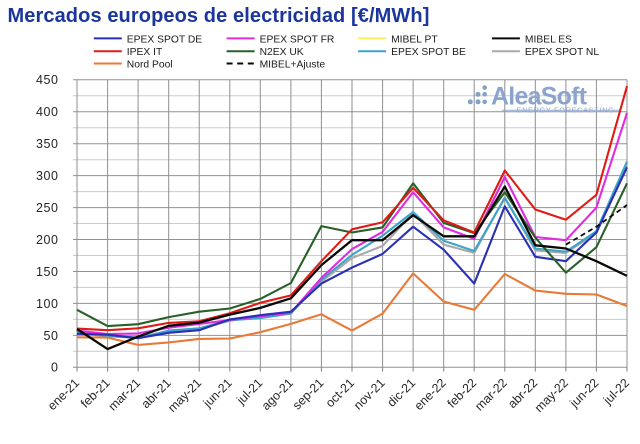 The width and height of the screenshot is (640, 444). What do you see at coordinates (548, 39) in the screenshot?
I see `svg-text: MIBEL ES` at bounding box center [548, 39].